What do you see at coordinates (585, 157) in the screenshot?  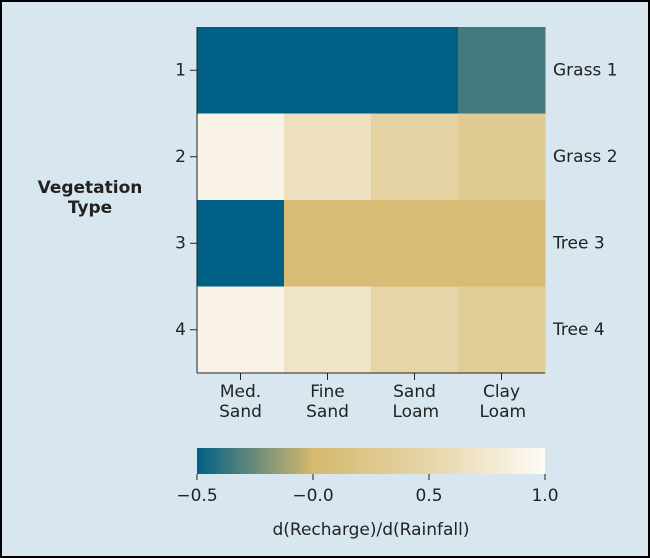 I see `row-label: Grass 2` at bounding box center [585, 157].